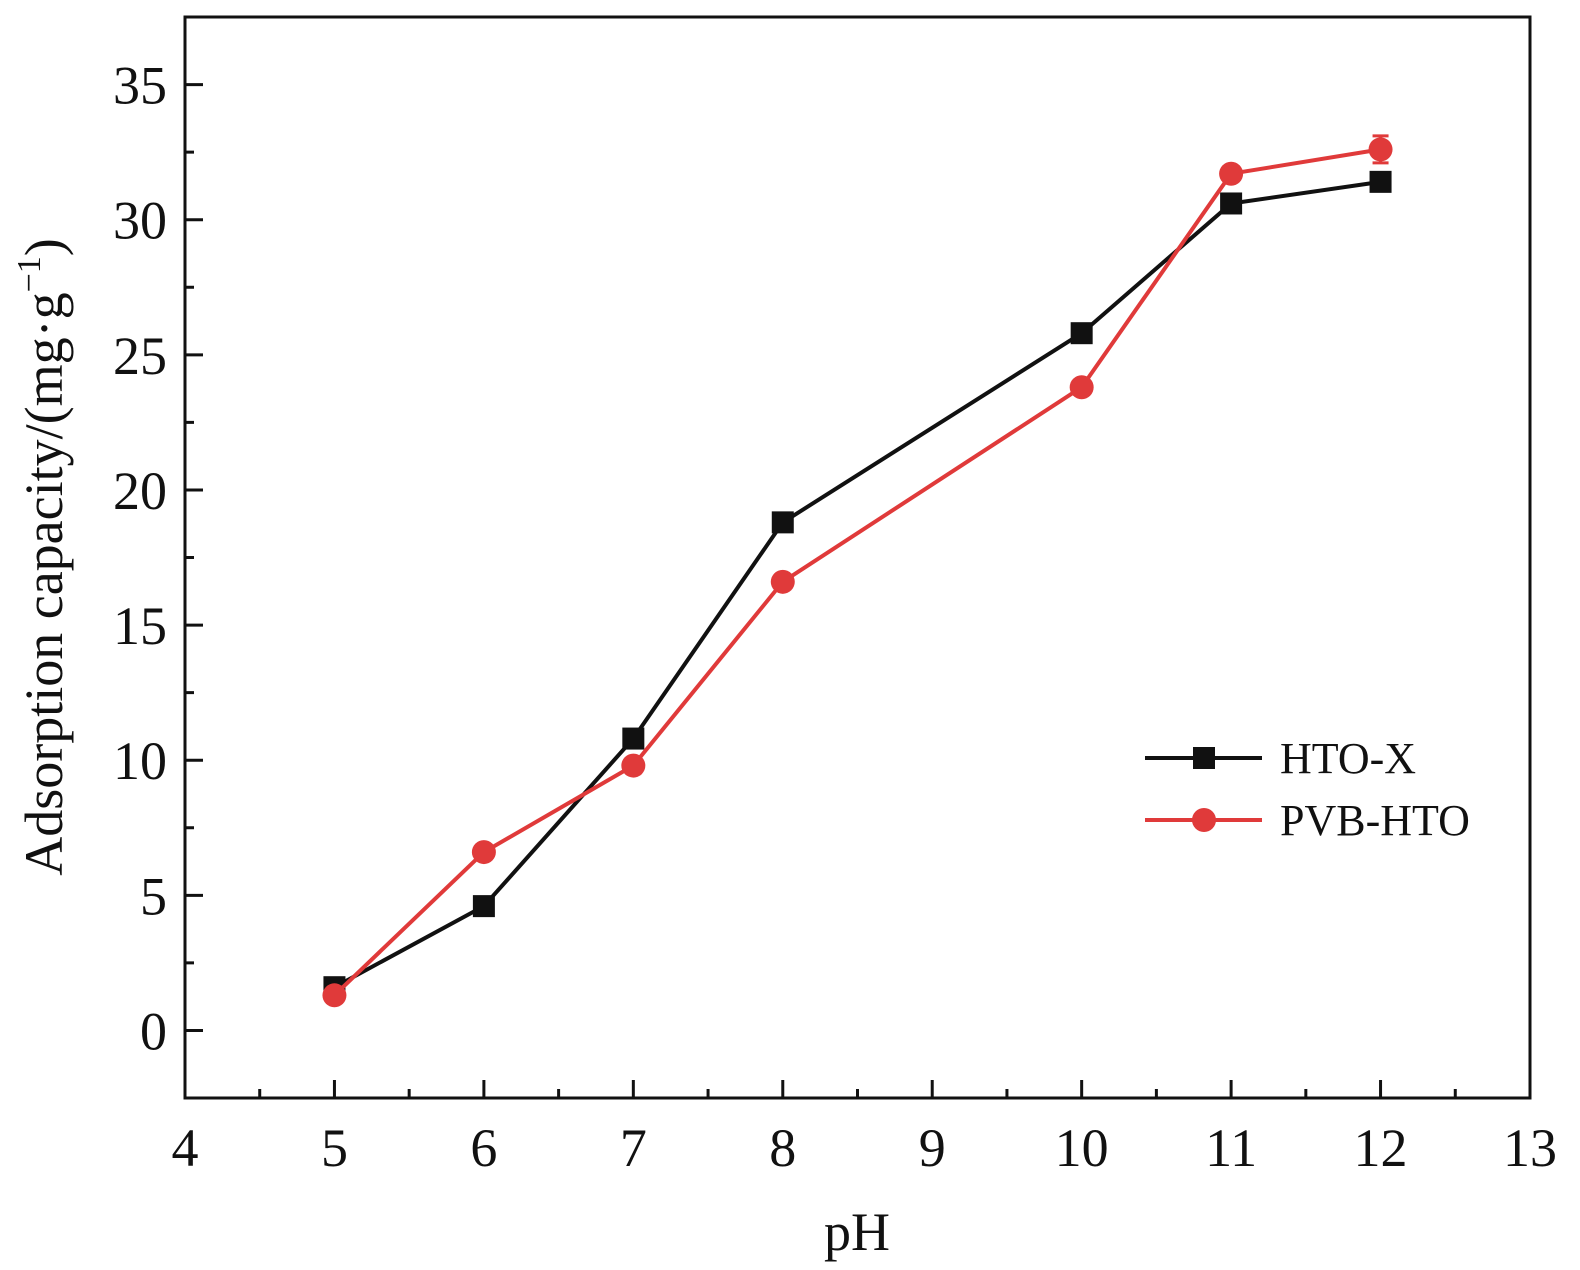  I want to click on x-tick-label: 7, so click(633, 1148).